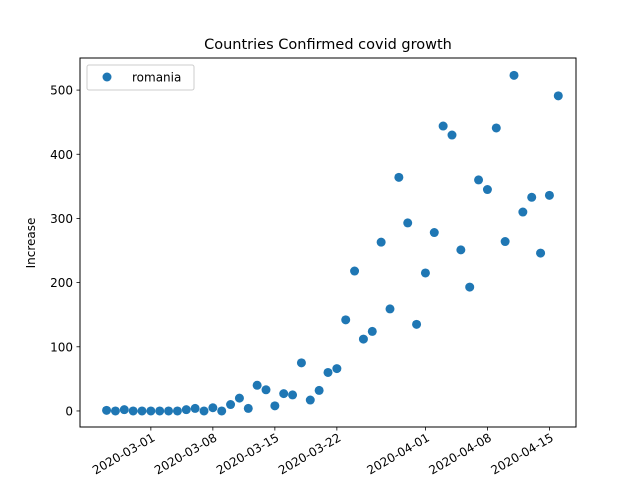 Image resolution: width=640 pixels, height=484 pixels. What do you see at coordinates (61, 283) in the screenshot?
I see `y-tick-label: 200` at bounding box center [61, 283].